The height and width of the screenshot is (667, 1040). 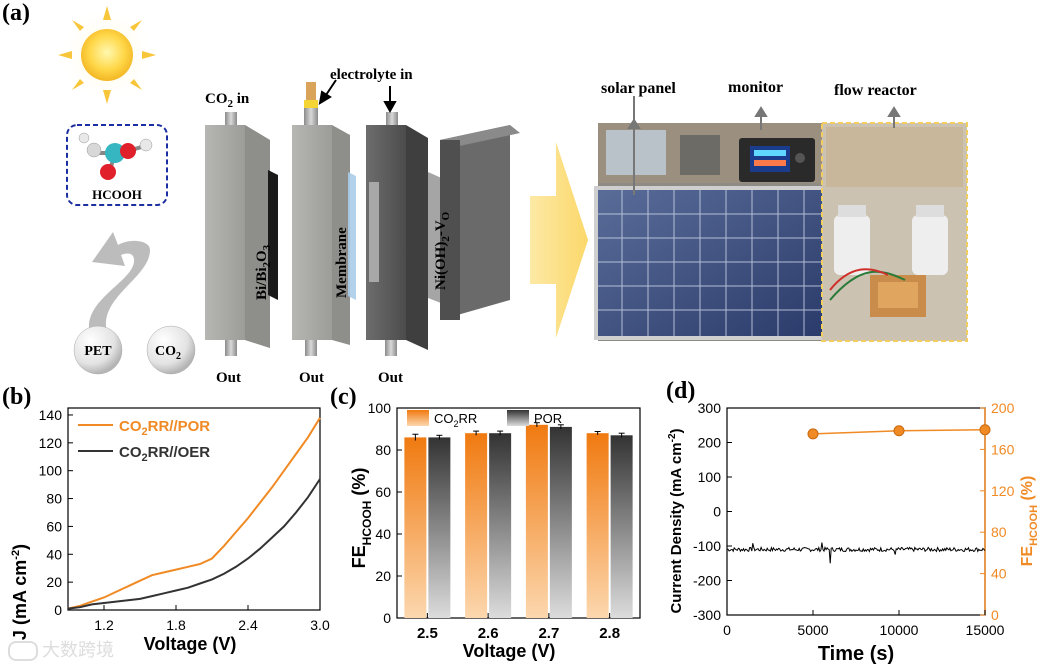 I want to click on chart-d-ytick-right-label: 80, so click(x=999, y=532).